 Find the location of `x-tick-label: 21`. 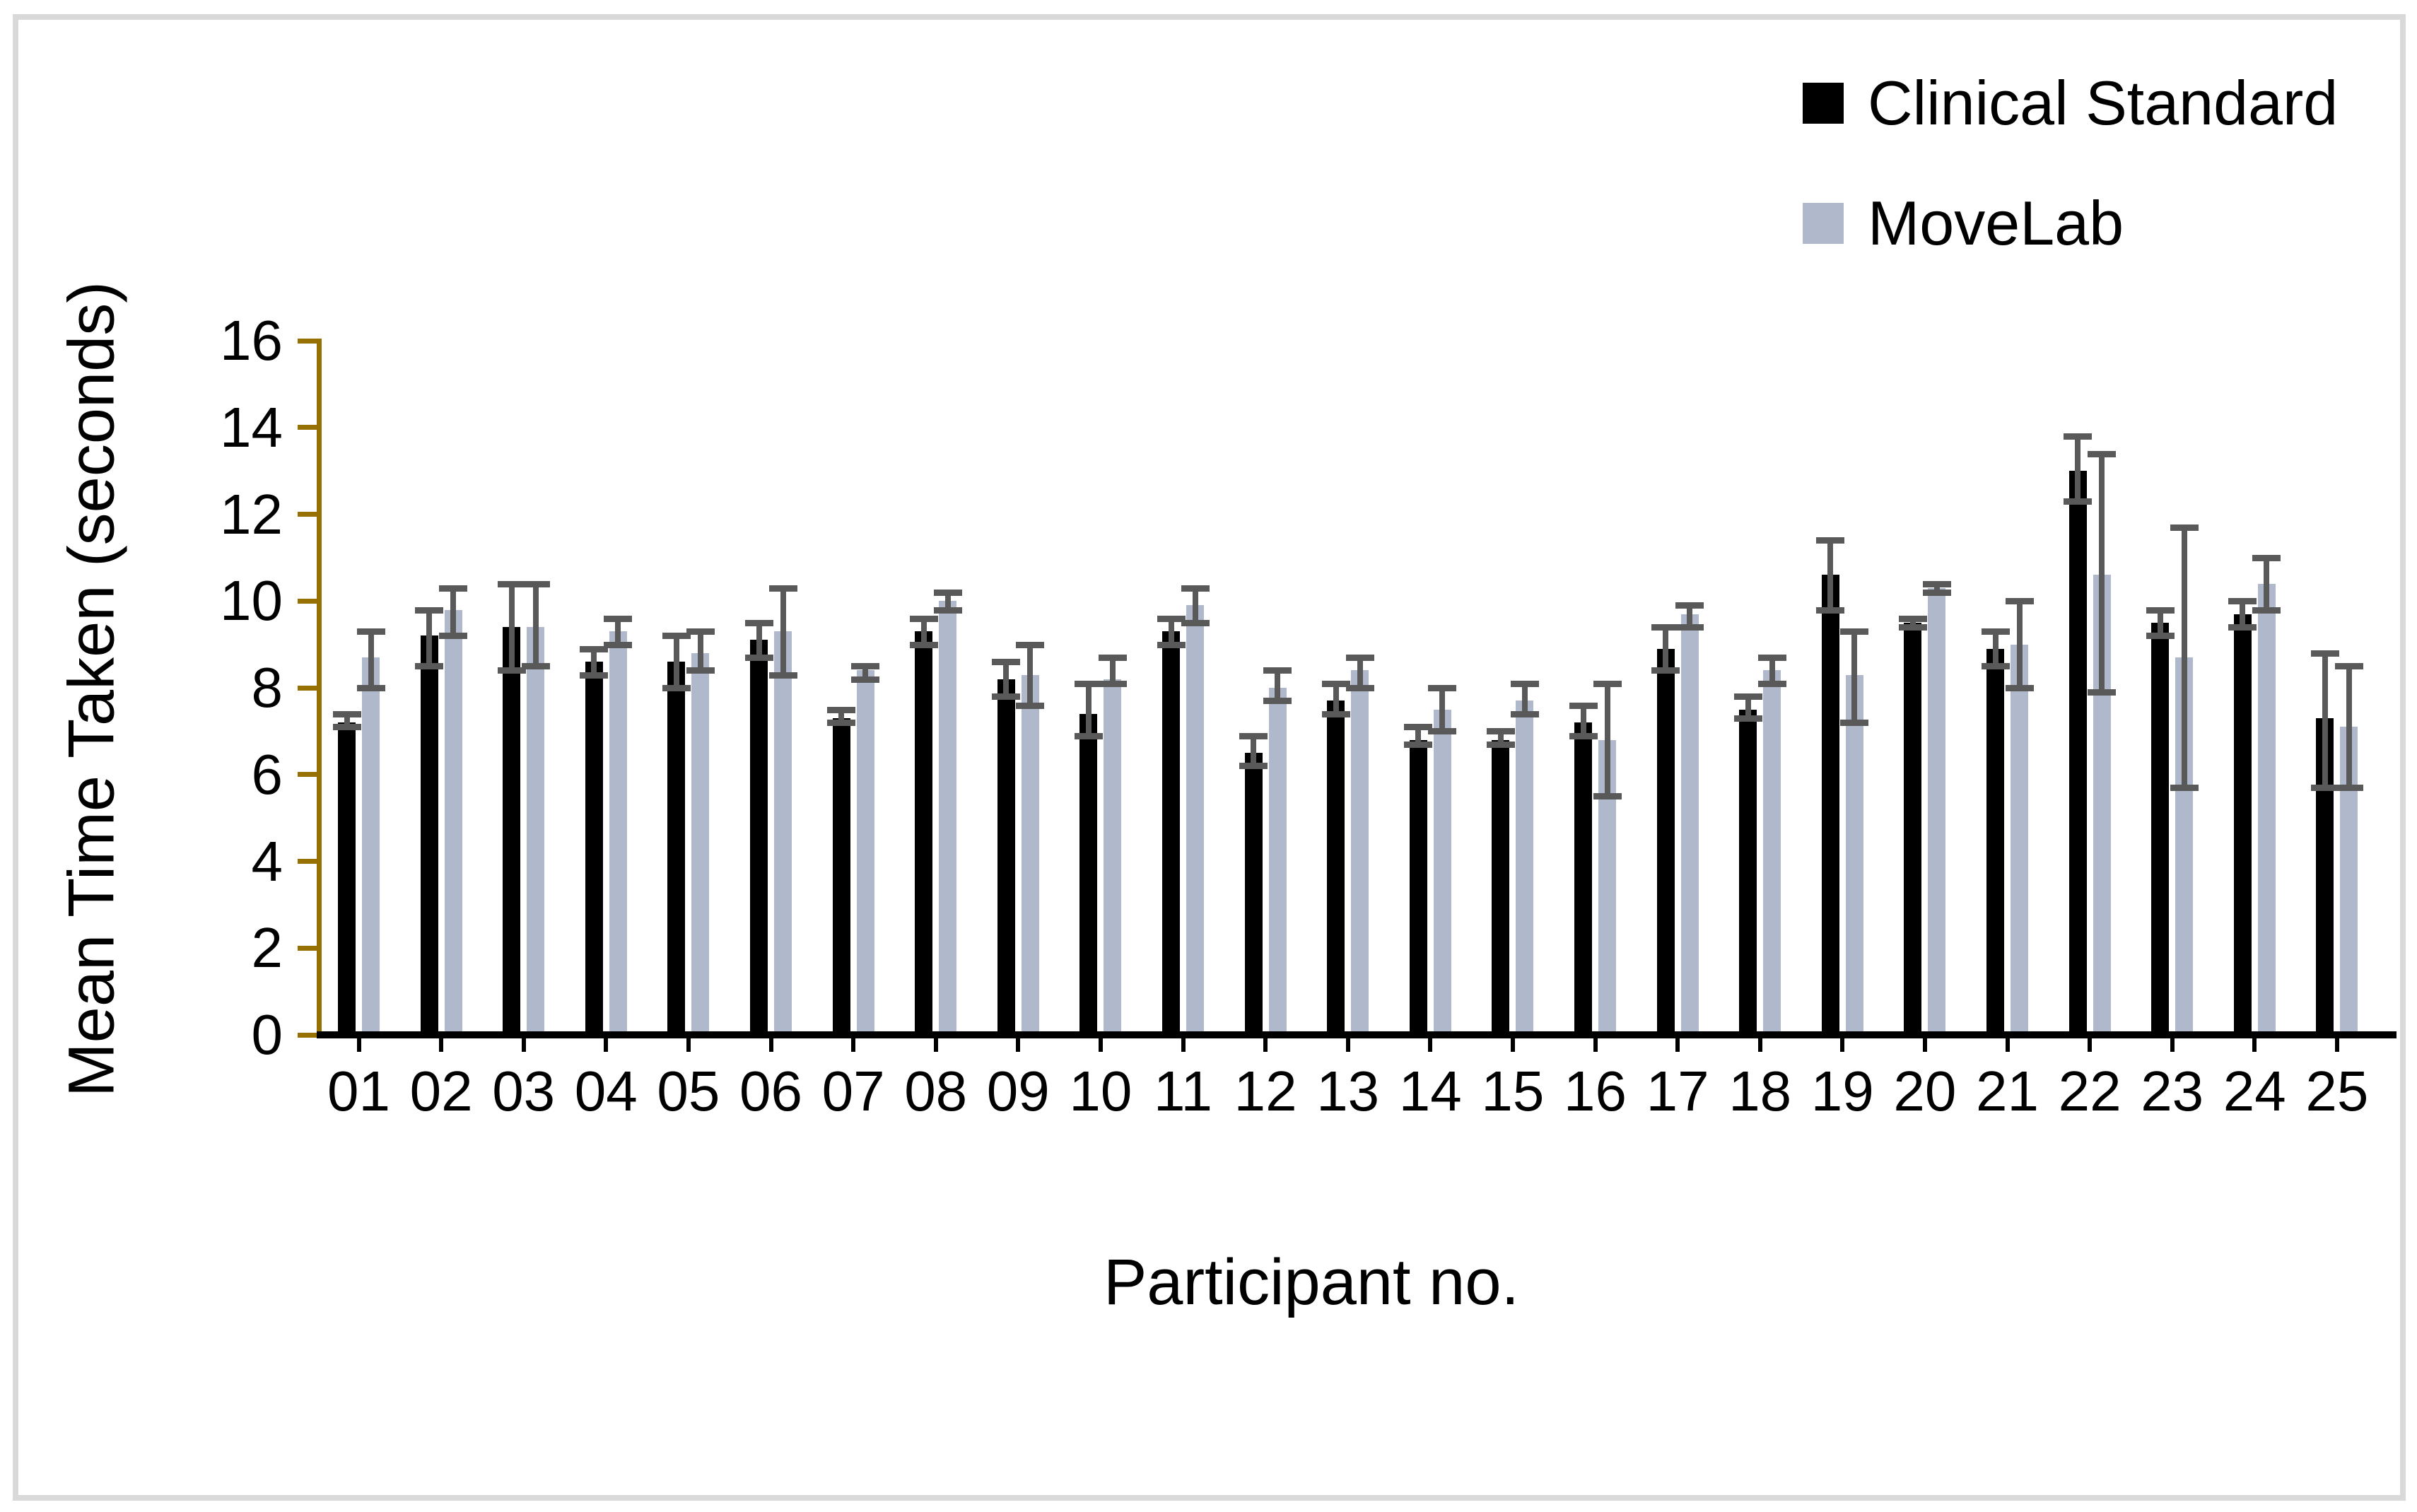

x-tick-label: 21 is located at coordinates (2007, 1091).